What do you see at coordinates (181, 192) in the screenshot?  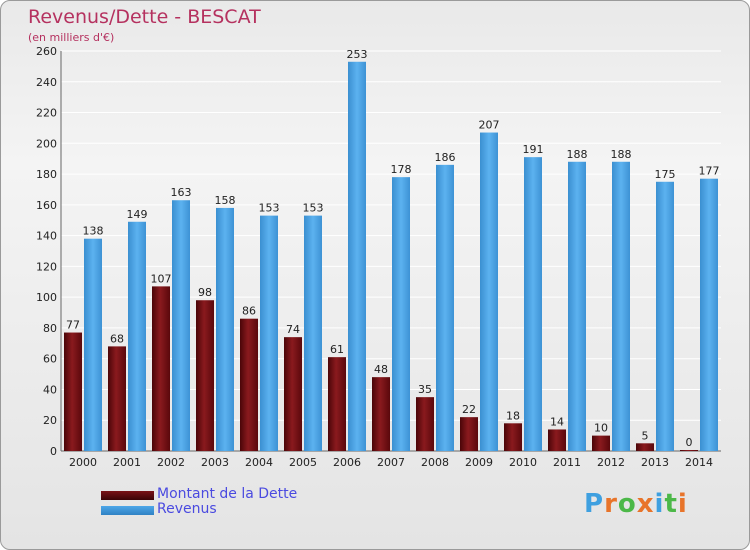 I see `value-label: 163` at bounding box center [181, 192].